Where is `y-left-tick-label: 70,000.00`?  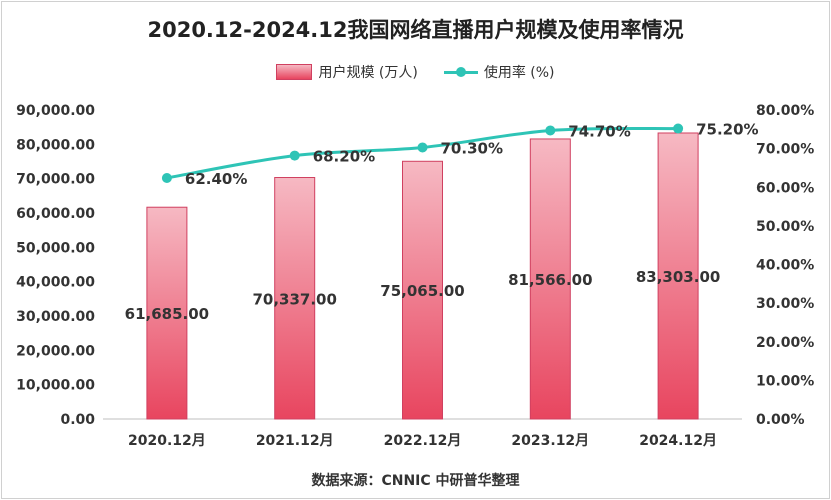
y-left-tick-label: 70,000.00 is located at coordinates (55, 180).